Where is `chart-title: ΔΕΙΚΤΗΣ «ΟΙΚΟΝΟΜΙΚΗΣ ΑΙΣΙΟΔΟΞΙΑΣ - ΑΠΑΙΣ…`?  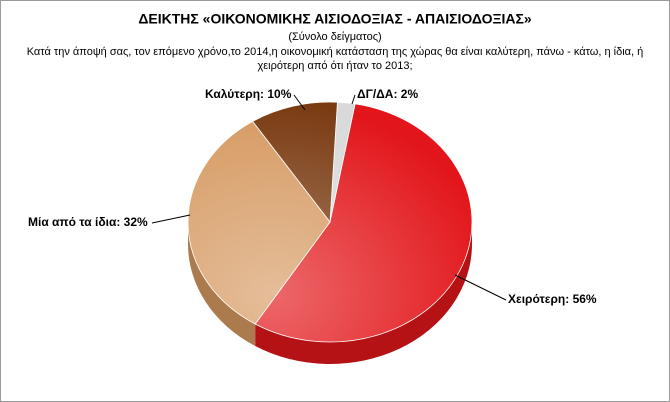
chart-title: ΔΕΙΚΤΗΣ «ΟΙΚΟΝΟΜΙΚΗΣ ΑΙΣΙΟΔΟΞΙΑΣ - ΑΠΑΙΣ… is located at coordinates (335, 19).